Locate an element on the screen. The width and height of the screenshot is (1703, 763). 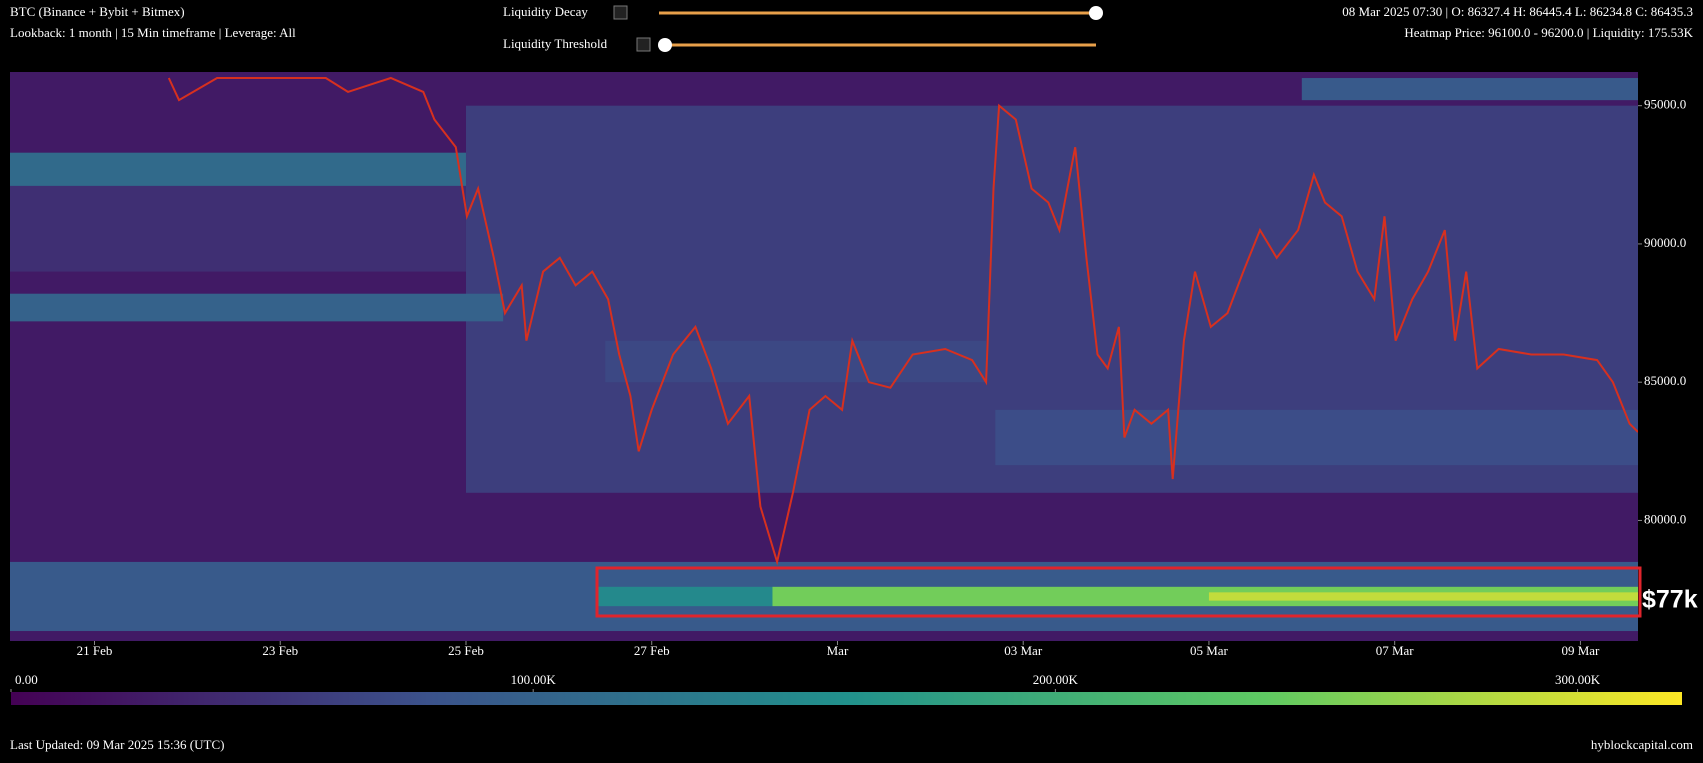
x-tick-label: 09 Mar is located at coordinates (1580, 650).